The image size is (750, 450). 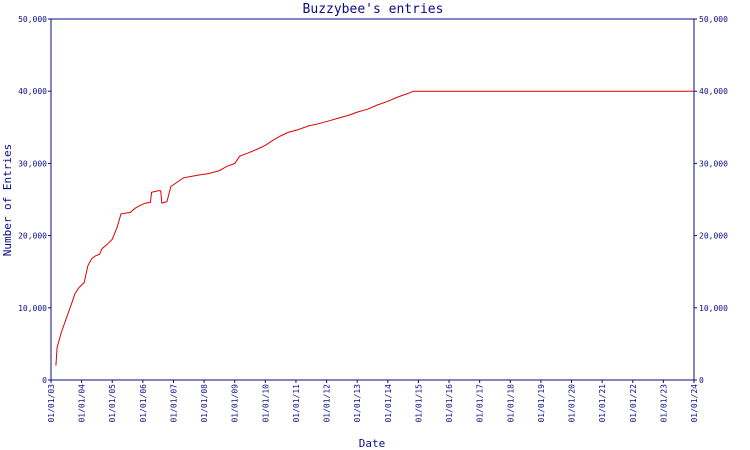 I want to click on x-tick-label: 01/01/08, so click(x=204, y=403).